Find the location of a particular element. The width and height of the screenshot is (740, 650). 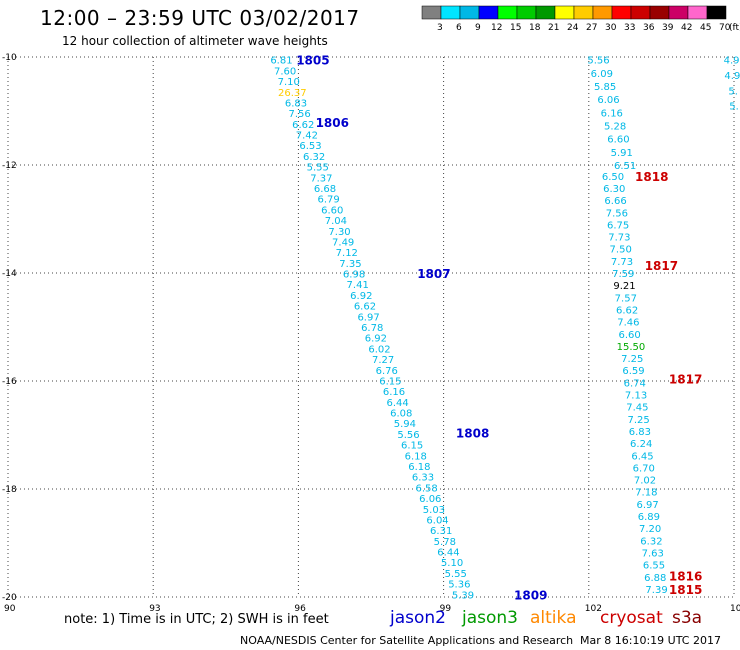

wave-height-point: 6.66 is located at coordinates (615, 201).